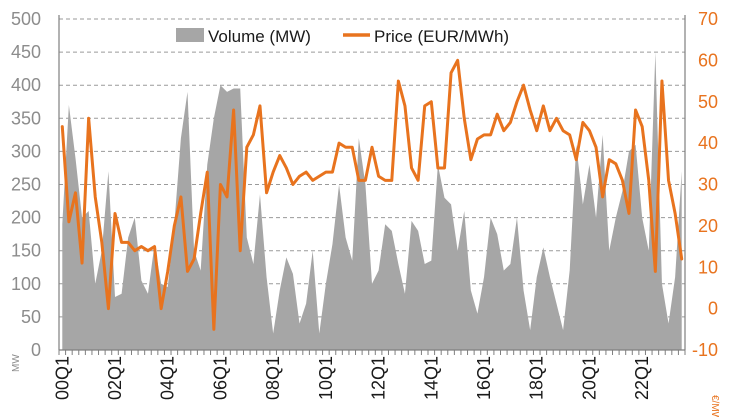 Image resolution: width=737 pixels, height=417 pixels. Describe the element at coordinates (708, 267) in the screenshot. I see `right-tick-label: 10` at that location.